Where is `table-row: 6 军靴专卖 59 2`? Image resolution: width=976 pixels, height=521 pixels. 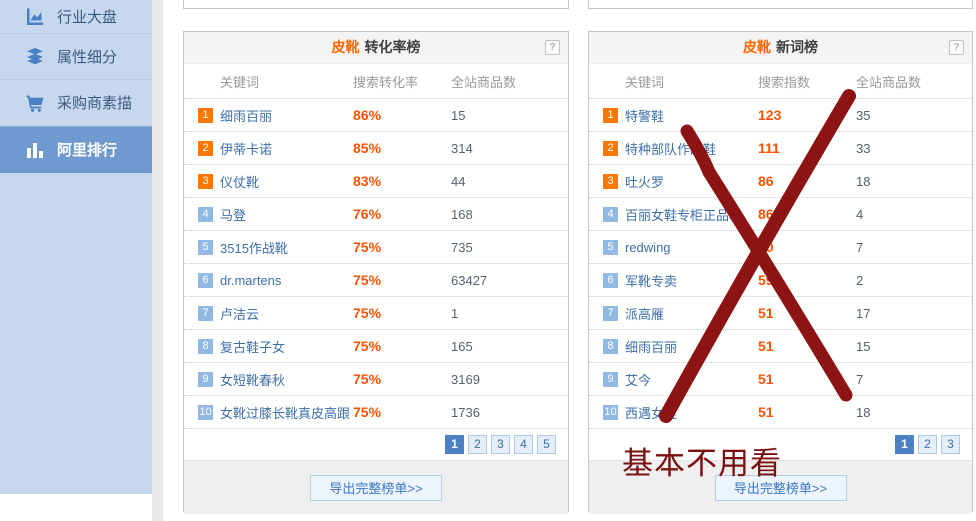
table-row: 6 军靴专卖 59 2 is located at coordinates (780, 280).